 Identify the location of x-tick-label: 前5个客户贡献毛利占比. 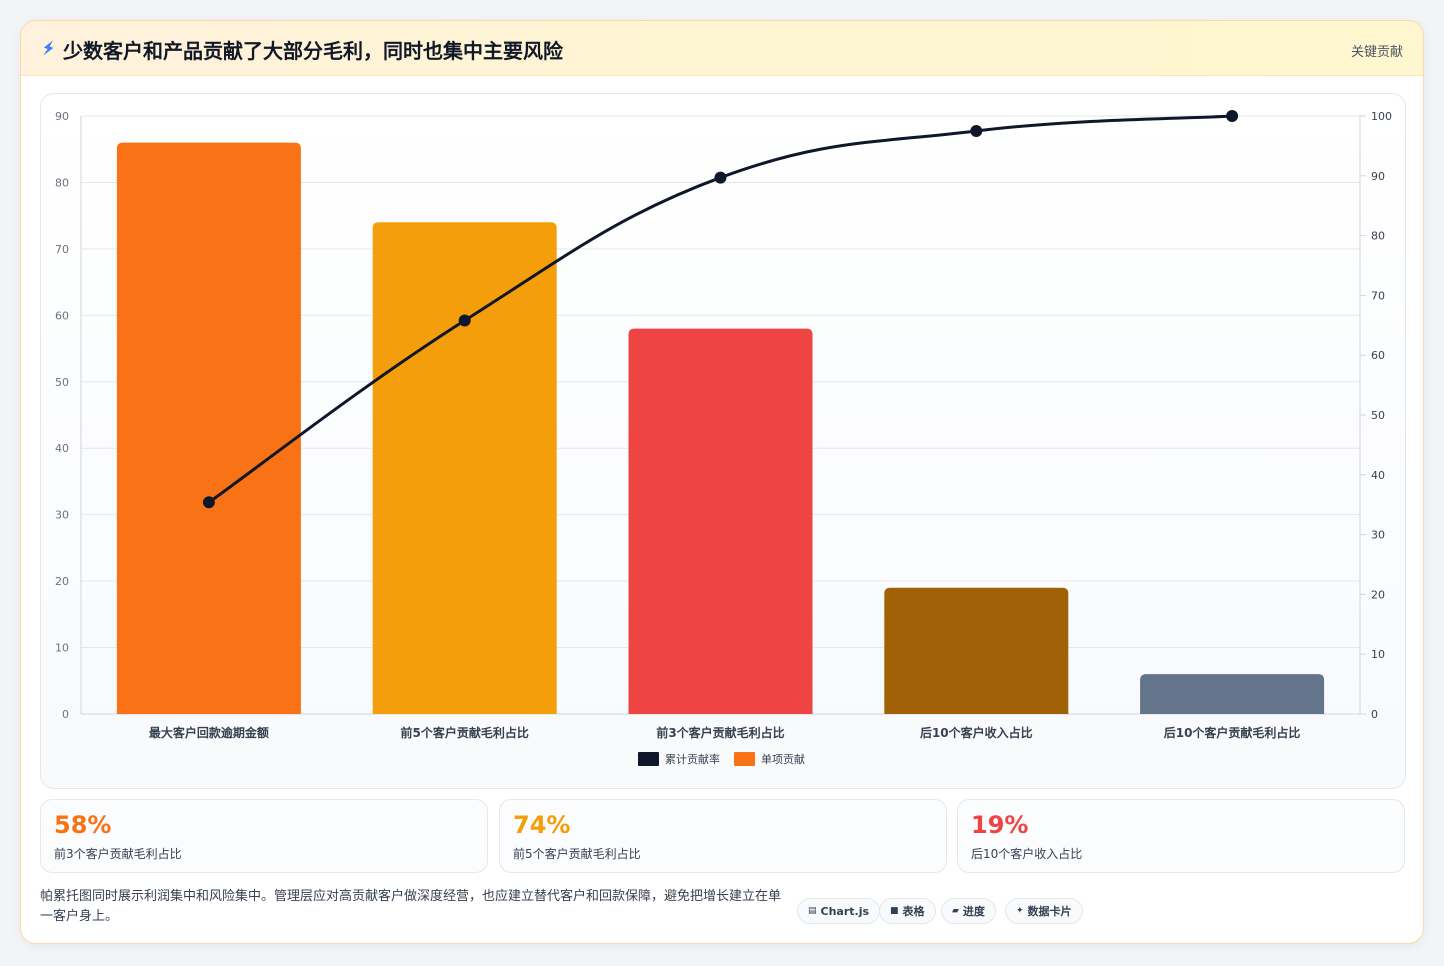
(465, 732).